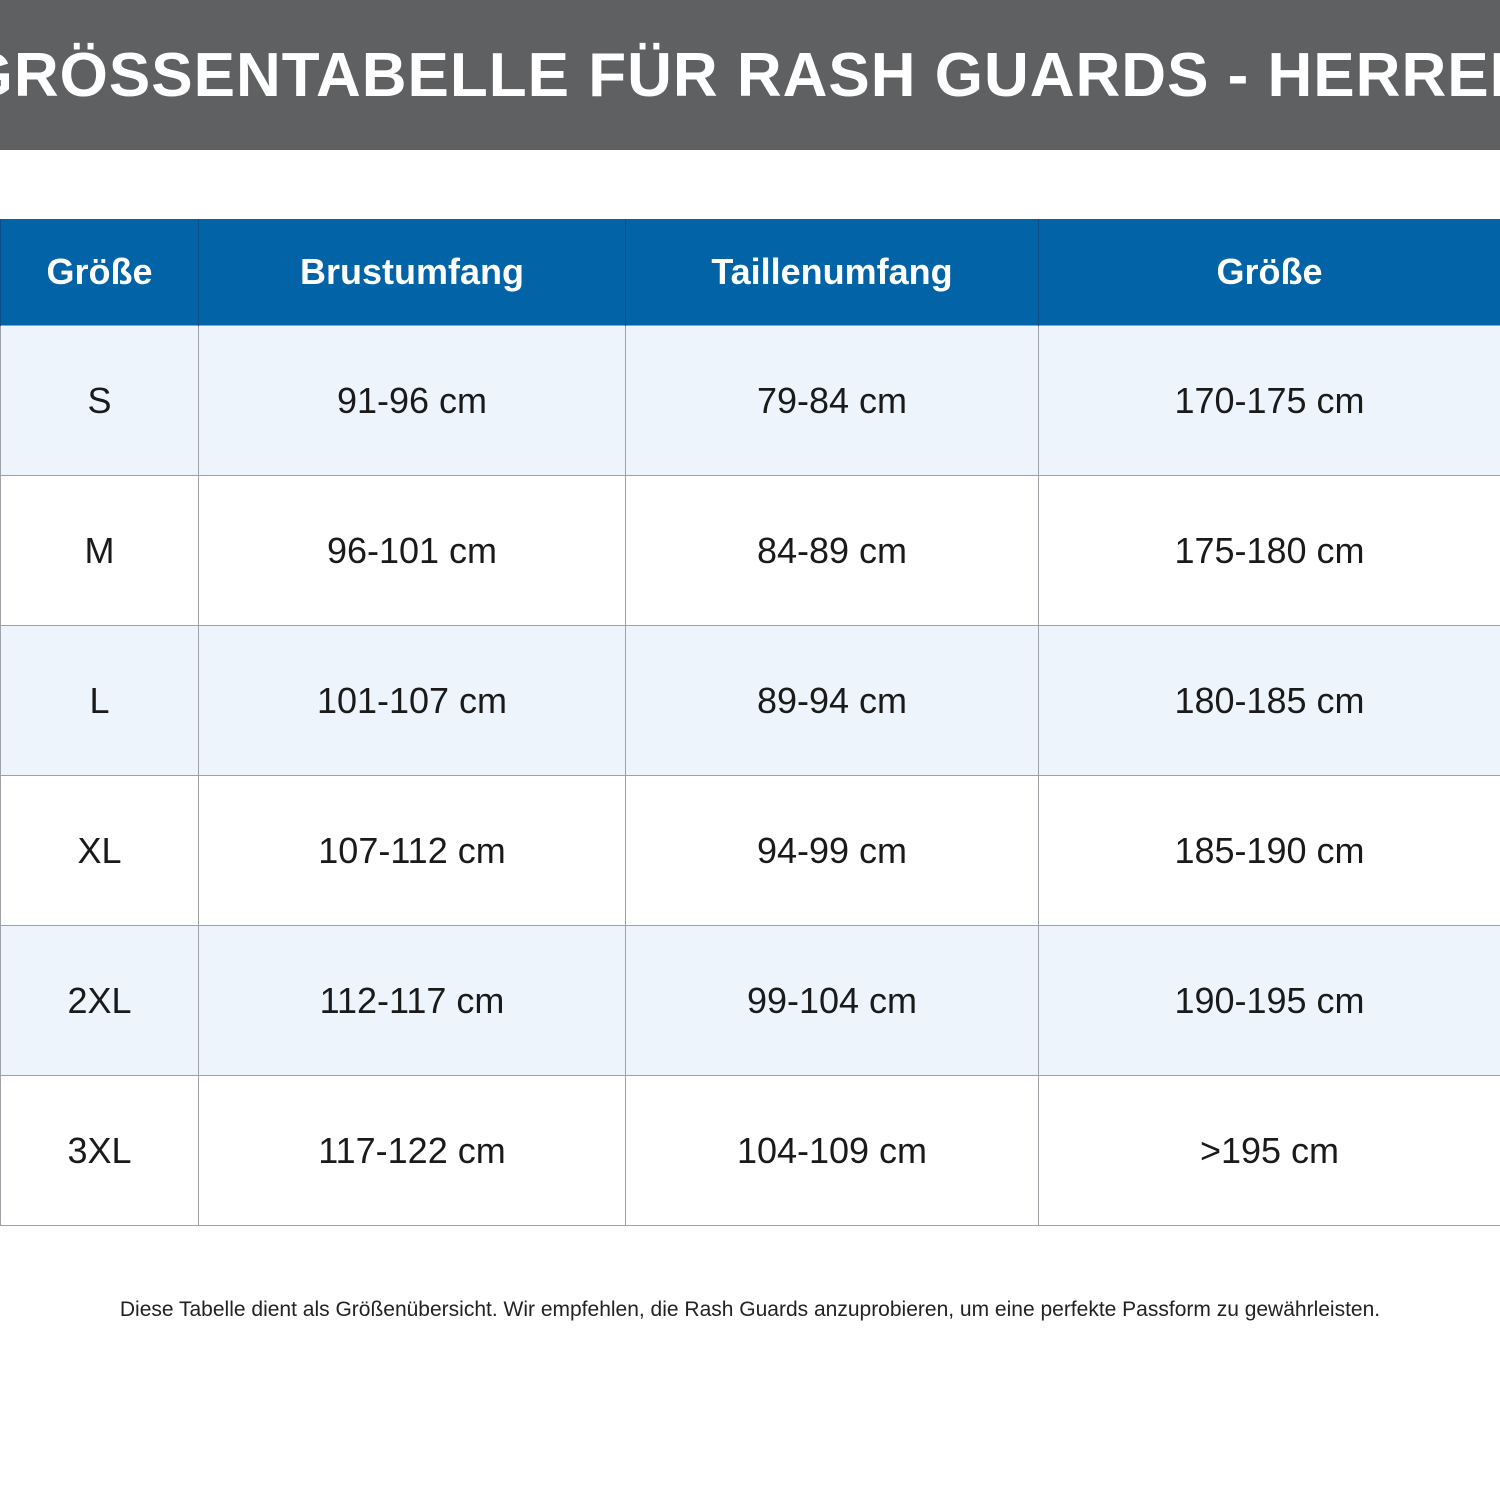 This screenshot has width=1500, height=1500. I want to click on height-cell: 190-195 cm, so click(1269, 1000).